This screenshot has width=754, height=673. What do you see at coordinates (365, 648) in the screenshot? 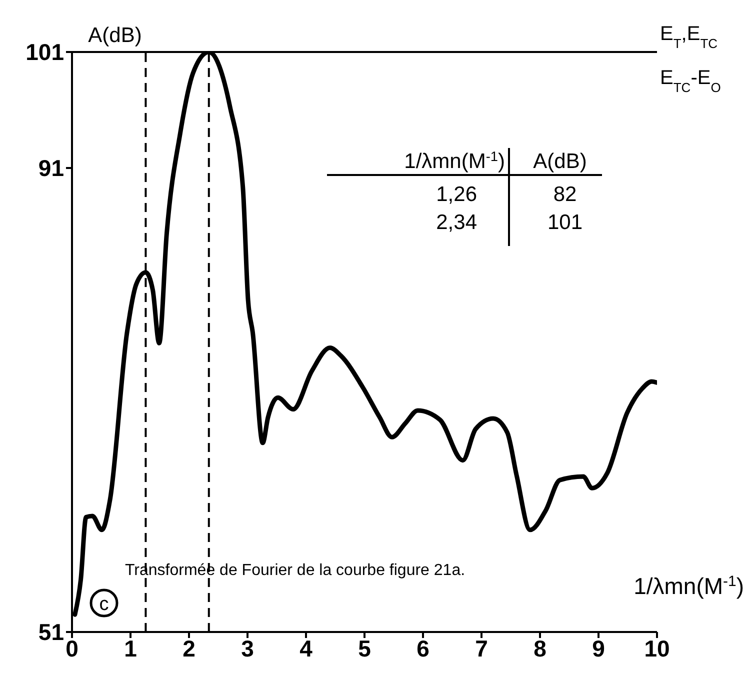
I see `x-tick-label: 5` at bounding box center [365, 648].